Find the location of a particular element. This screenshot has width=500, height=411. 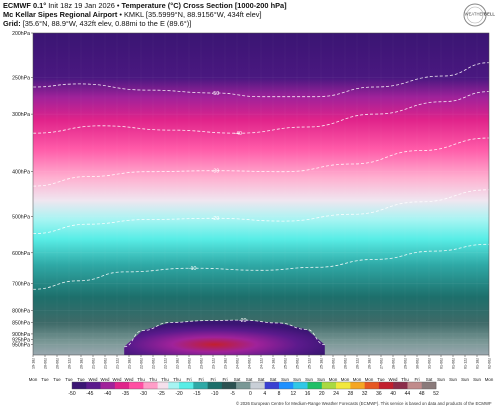

y-tick-label: 200hPa is located at coordinates (21, 34).